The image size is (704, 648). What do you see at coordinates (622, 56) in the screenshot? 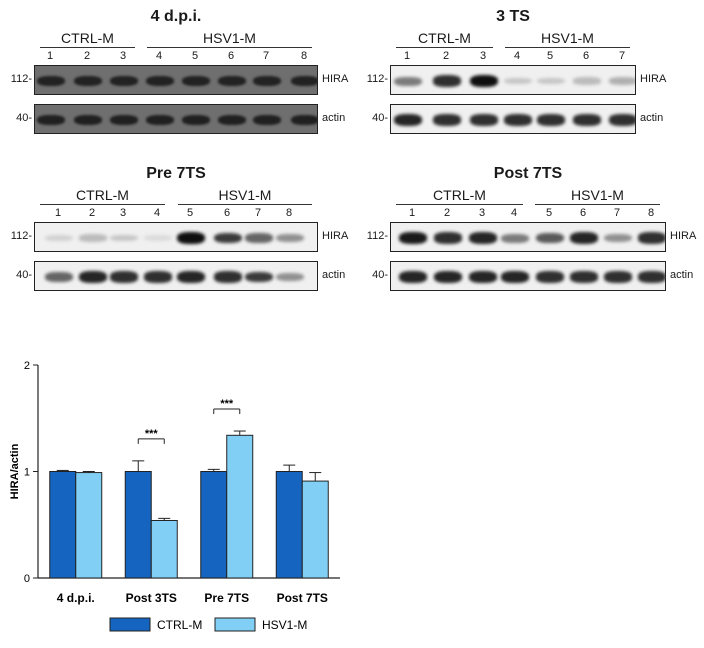
I see `lane-number: 7` at bounding box center [622, 56].